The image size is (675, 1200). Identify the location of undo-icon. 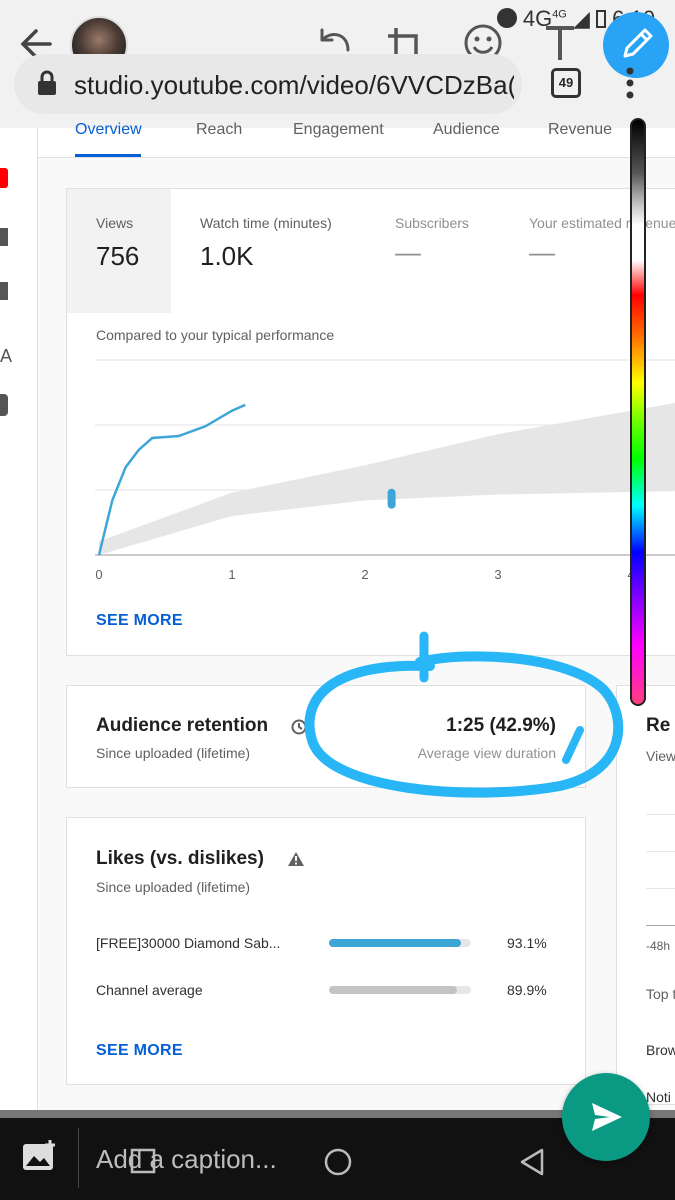
(334, 43).